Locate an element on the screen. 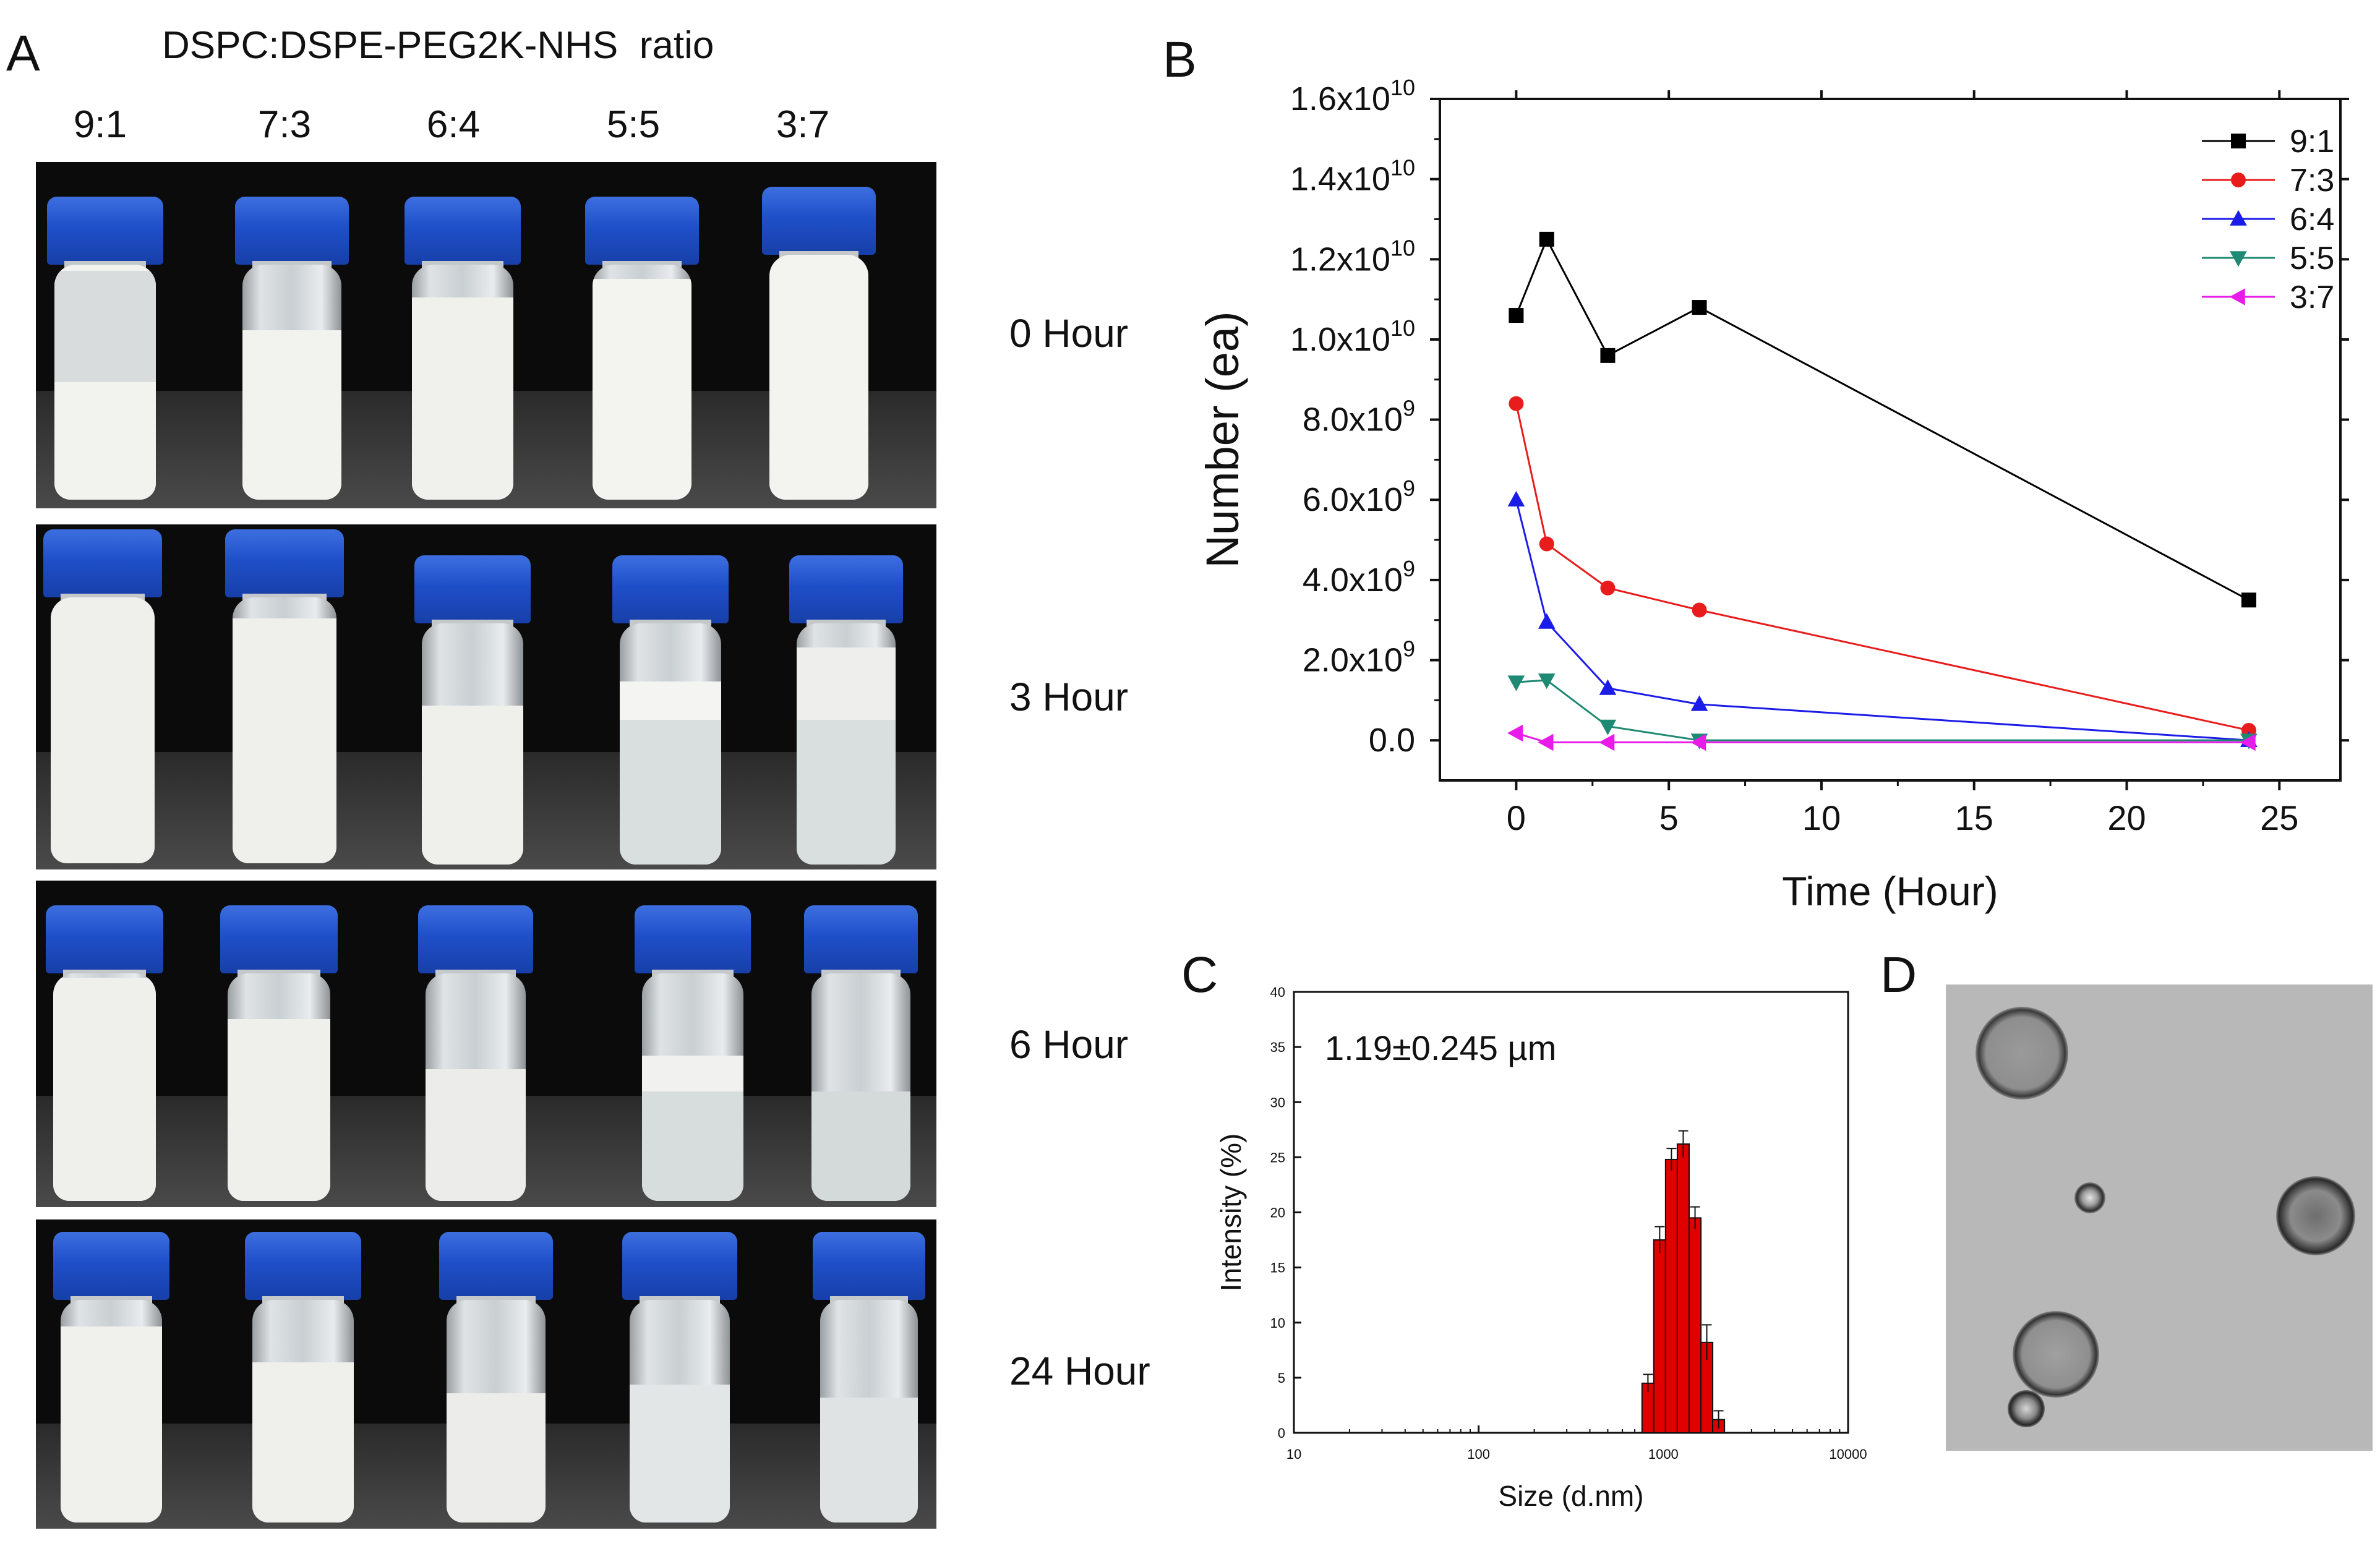  x-axis-label: Size (d.nm) is located at coordinates (1570, 1496).